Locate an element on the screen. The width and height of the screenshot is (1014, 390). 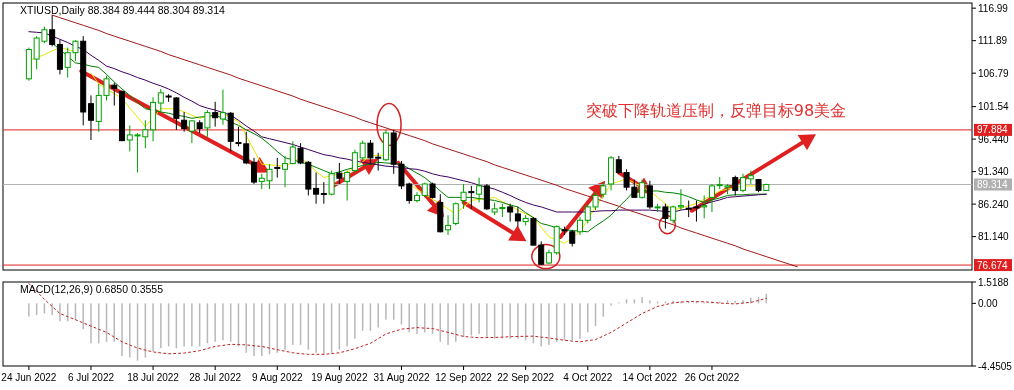
y-tick-label: 0.00 is located at coordinates (988, 303).